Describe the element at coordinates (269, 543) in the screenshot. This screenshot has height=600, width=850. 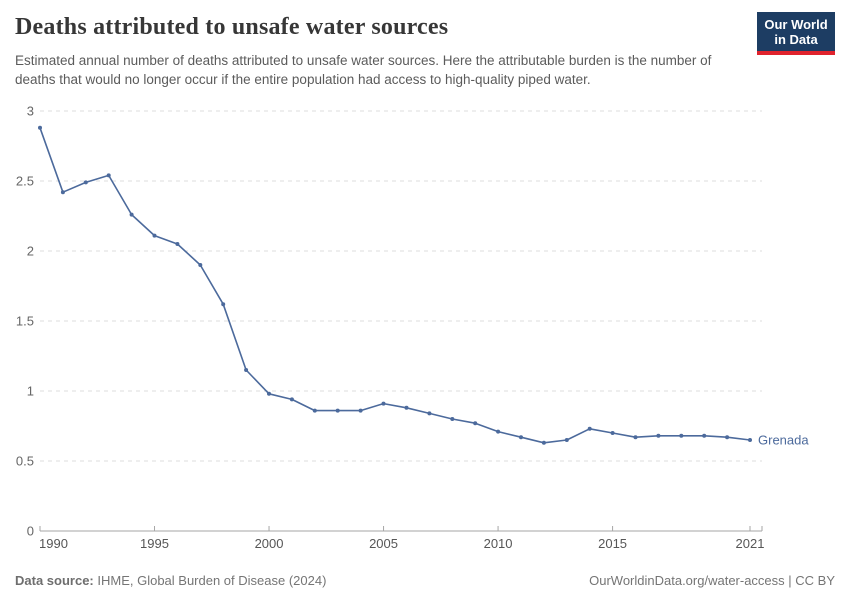
I see `x-tick-label: 2000` at that location.